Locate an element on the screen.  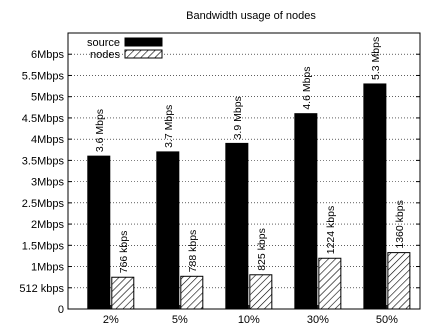
y-tick-label: 1.5Mbps is located at coordinates (43, 246).